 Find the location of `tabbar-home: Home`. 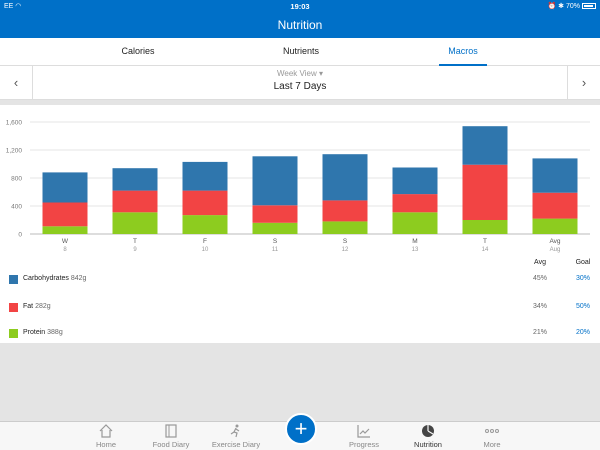

tabbar-home: Home is located at coordinates (106, 436).